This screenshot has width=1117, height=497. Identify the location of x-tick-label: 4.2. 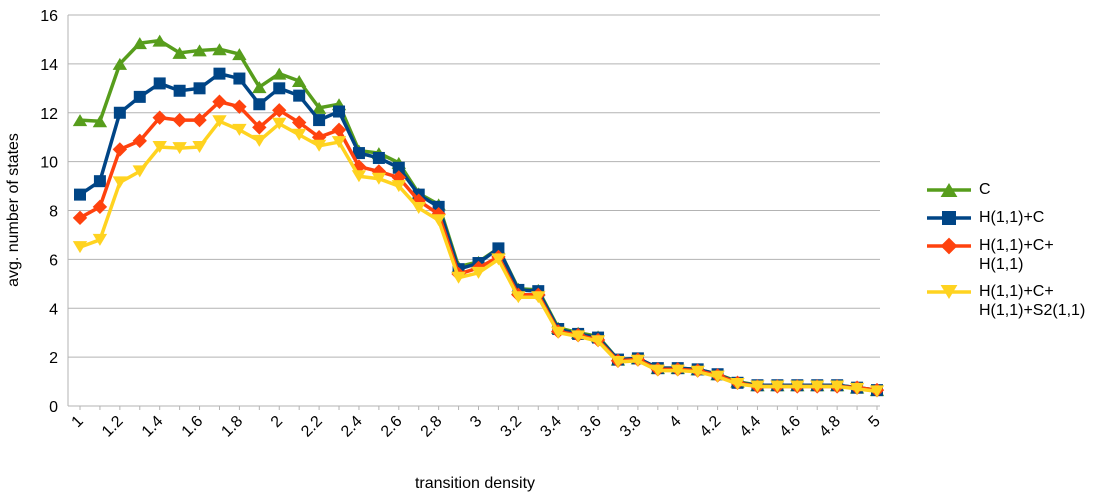
(711, 427).